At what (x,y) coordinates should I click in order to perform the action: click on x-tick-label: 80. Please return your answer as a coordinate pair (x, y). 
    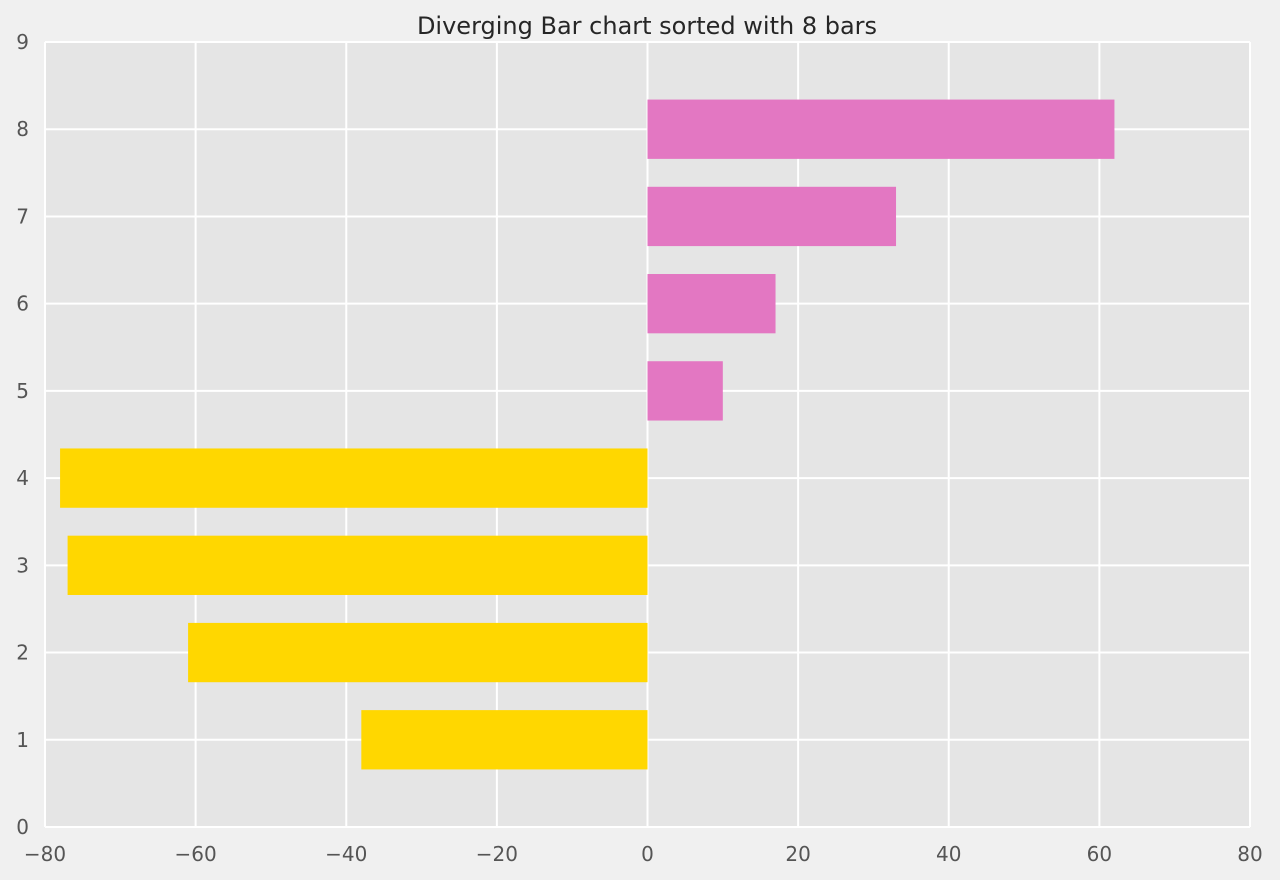
    Looking at the image, I should click on (1249, 854).